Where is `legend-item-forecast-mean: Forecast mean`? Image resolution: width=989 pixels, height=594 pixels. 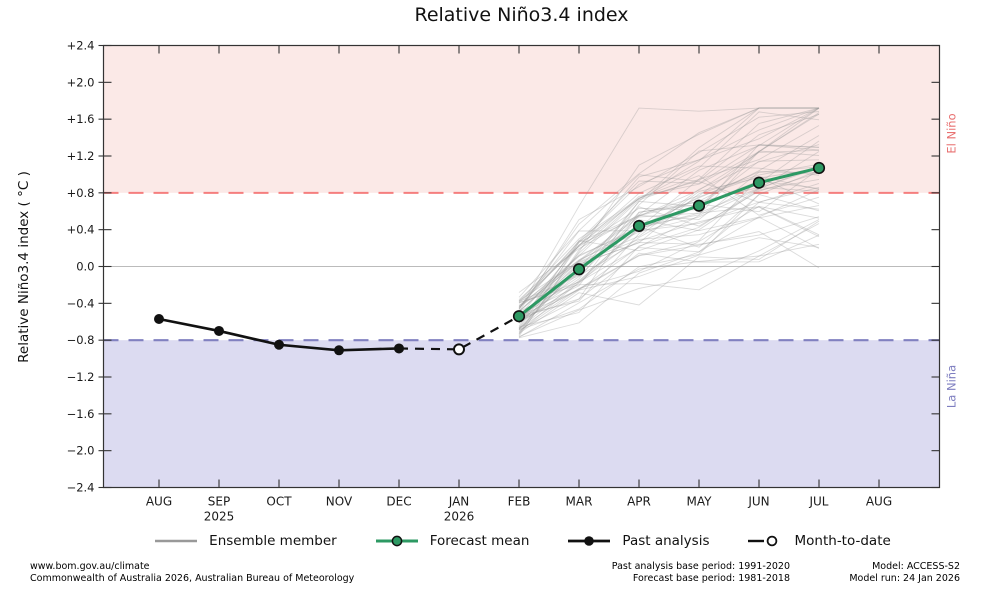 legend-item-forecast-mean: Forecast mean is located at coordinates (451, 541).